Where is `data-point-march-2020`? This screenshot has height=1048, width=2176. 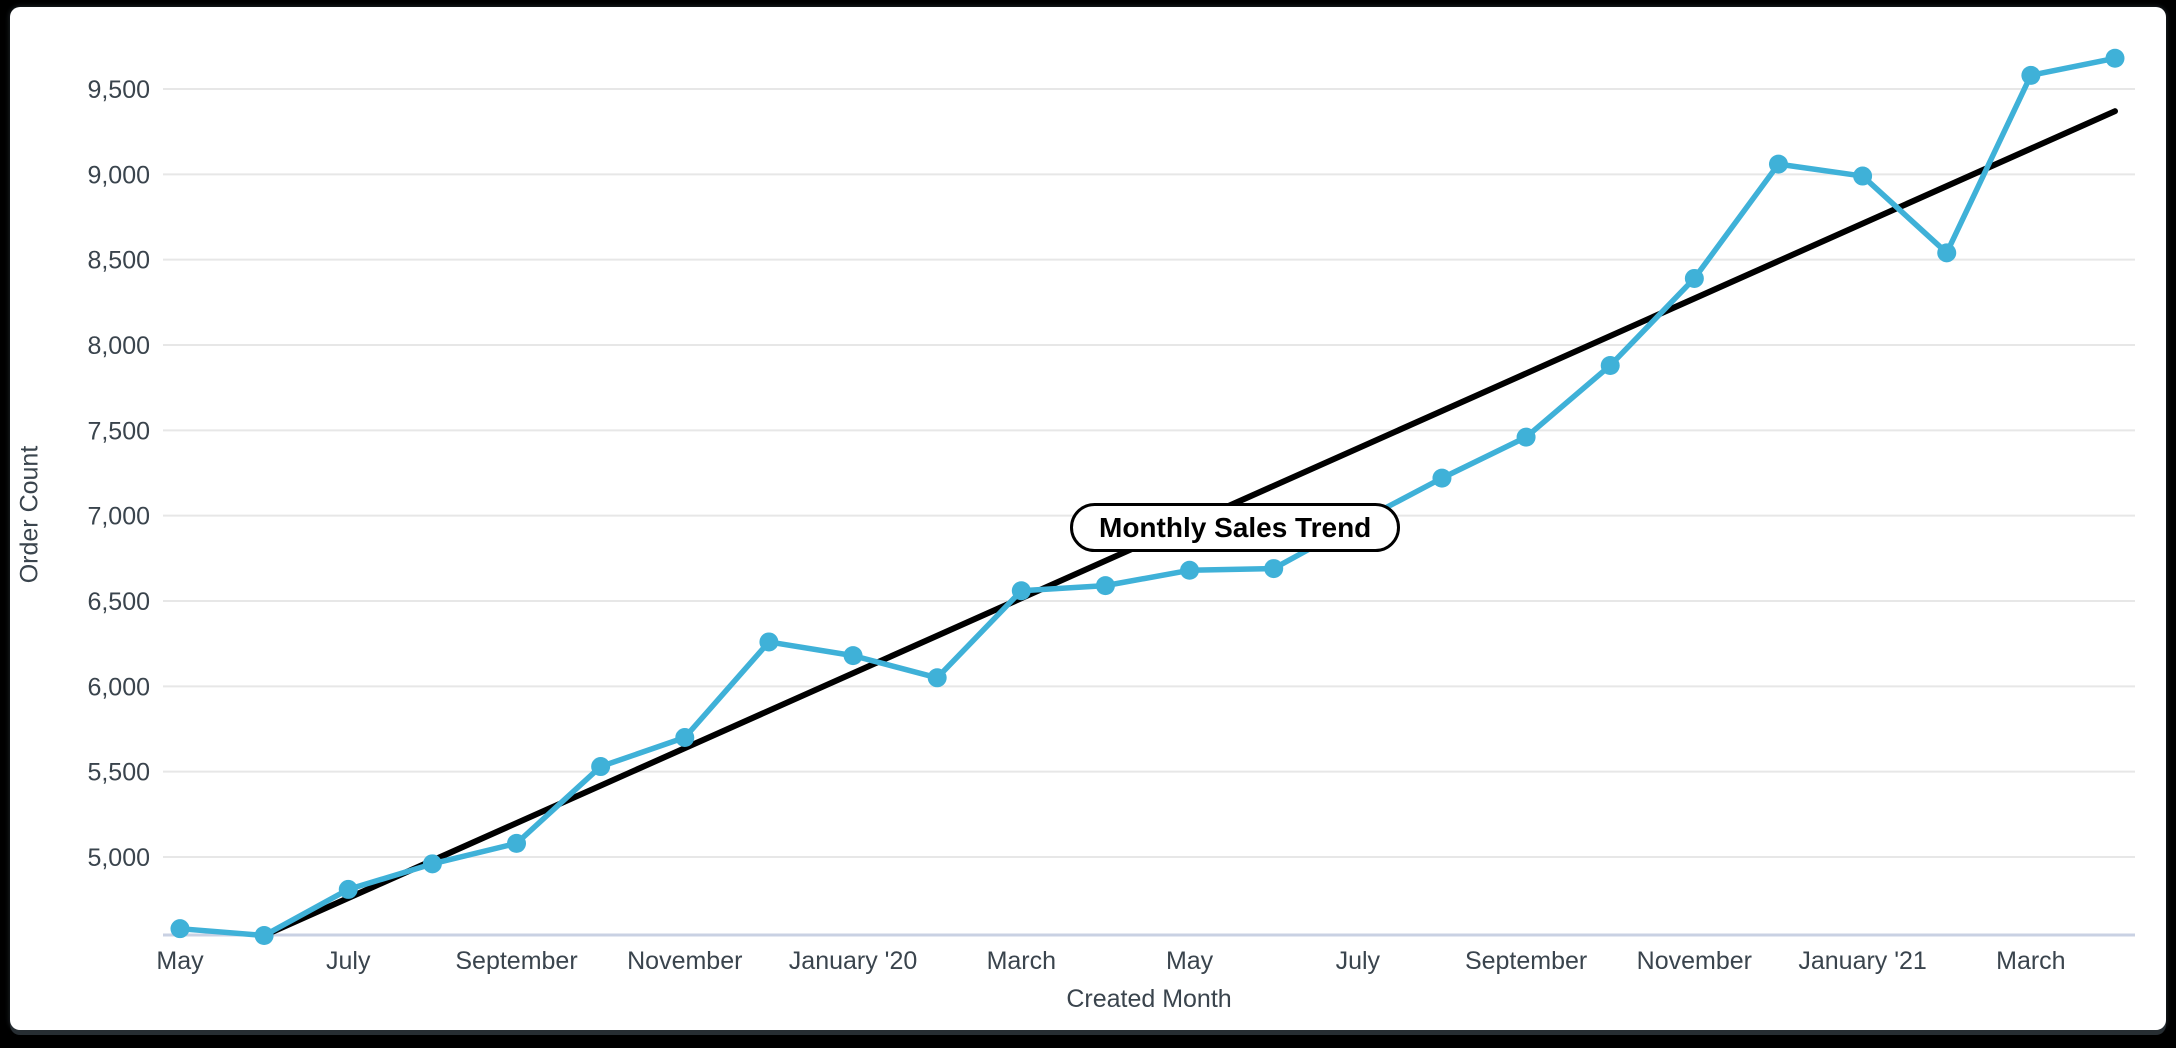 data-point-march-2020 is located at coordinates (1021, 591).